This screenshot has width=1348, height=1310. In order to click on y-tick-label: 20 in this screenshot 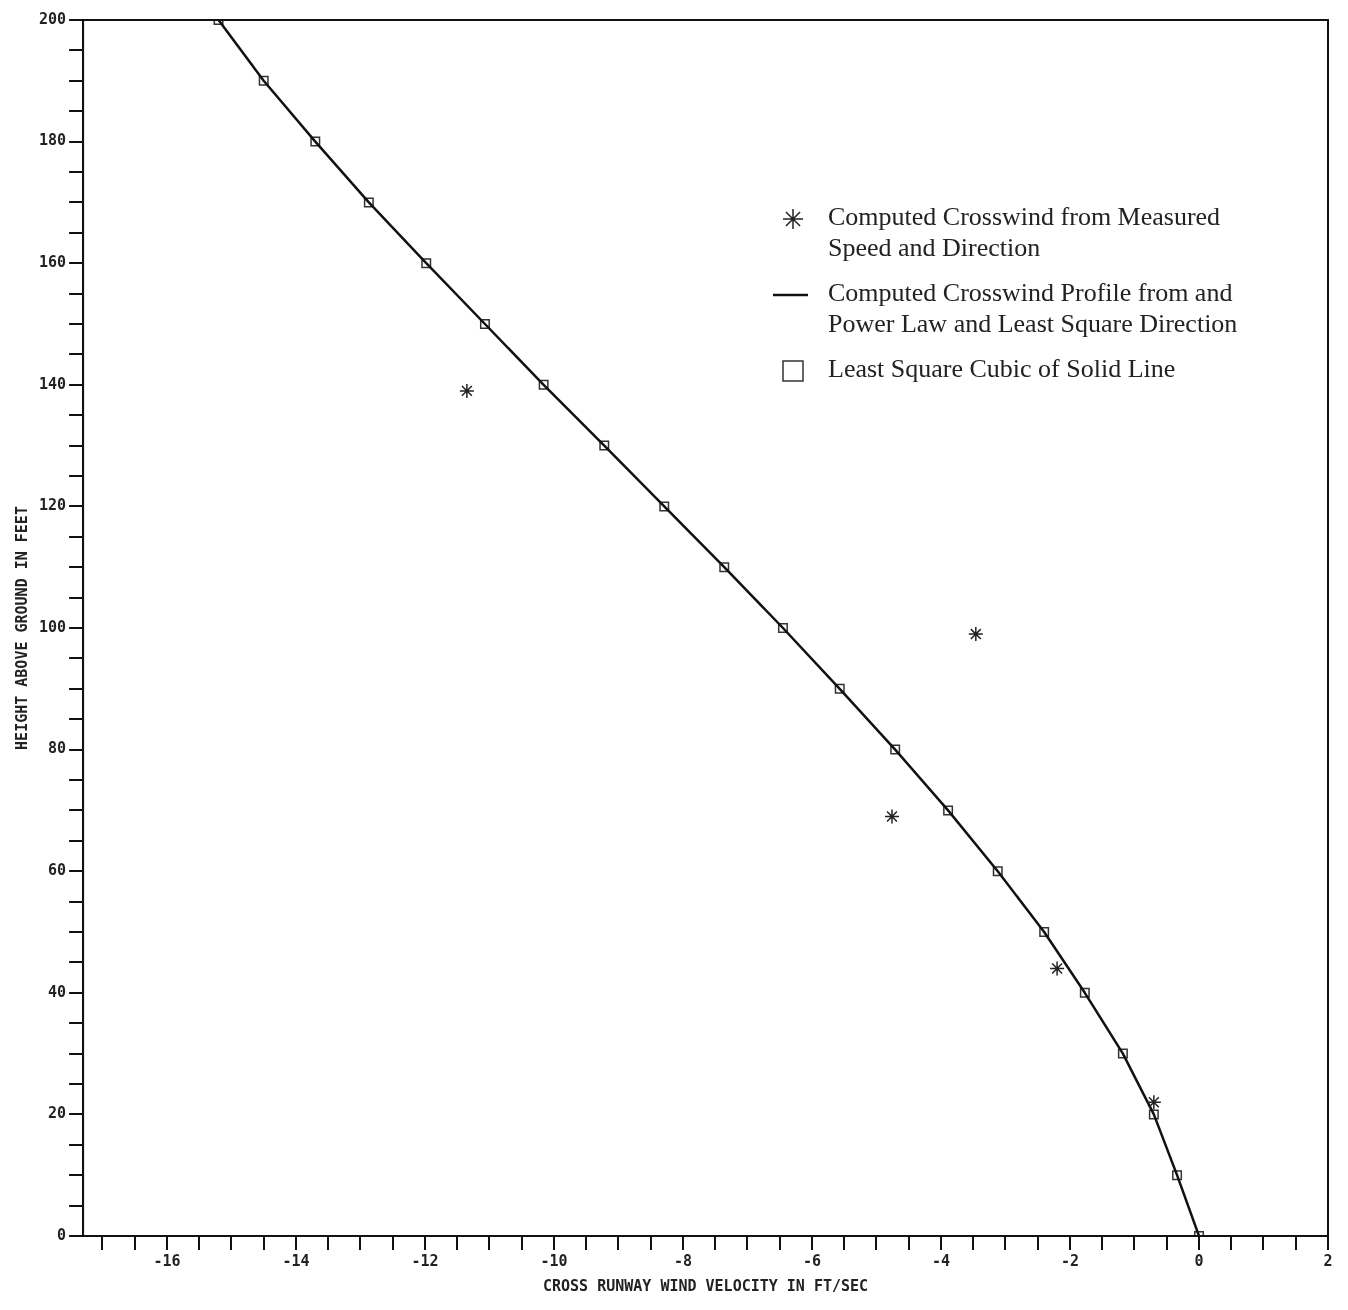, I will do `click(57, 1113)`.